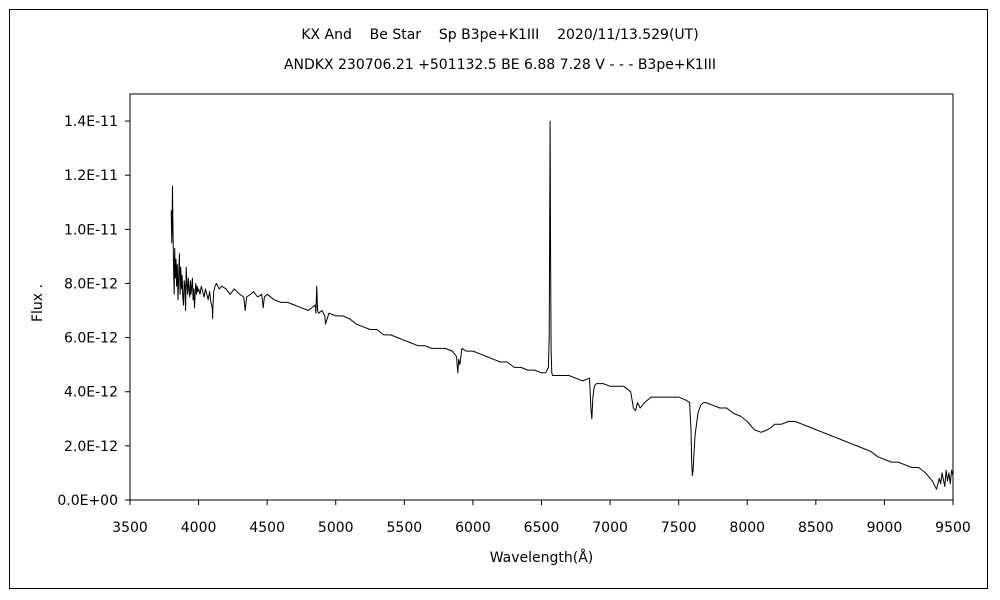 Image resolution: width=1000 pixels, height=600 pixels. I want to click on x-tick-label: 5000, so click(336, 528).